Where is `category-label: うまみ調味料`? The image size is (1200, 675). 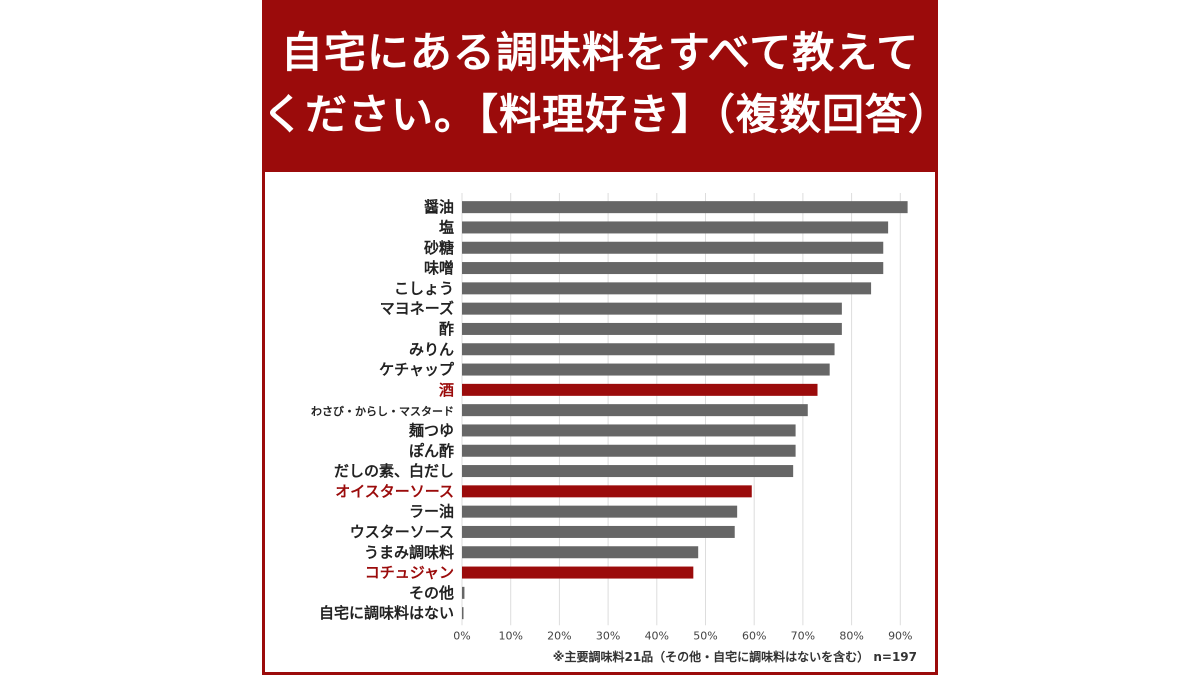 category-label: うまみ調味料 is located at coordinates (409, 552).